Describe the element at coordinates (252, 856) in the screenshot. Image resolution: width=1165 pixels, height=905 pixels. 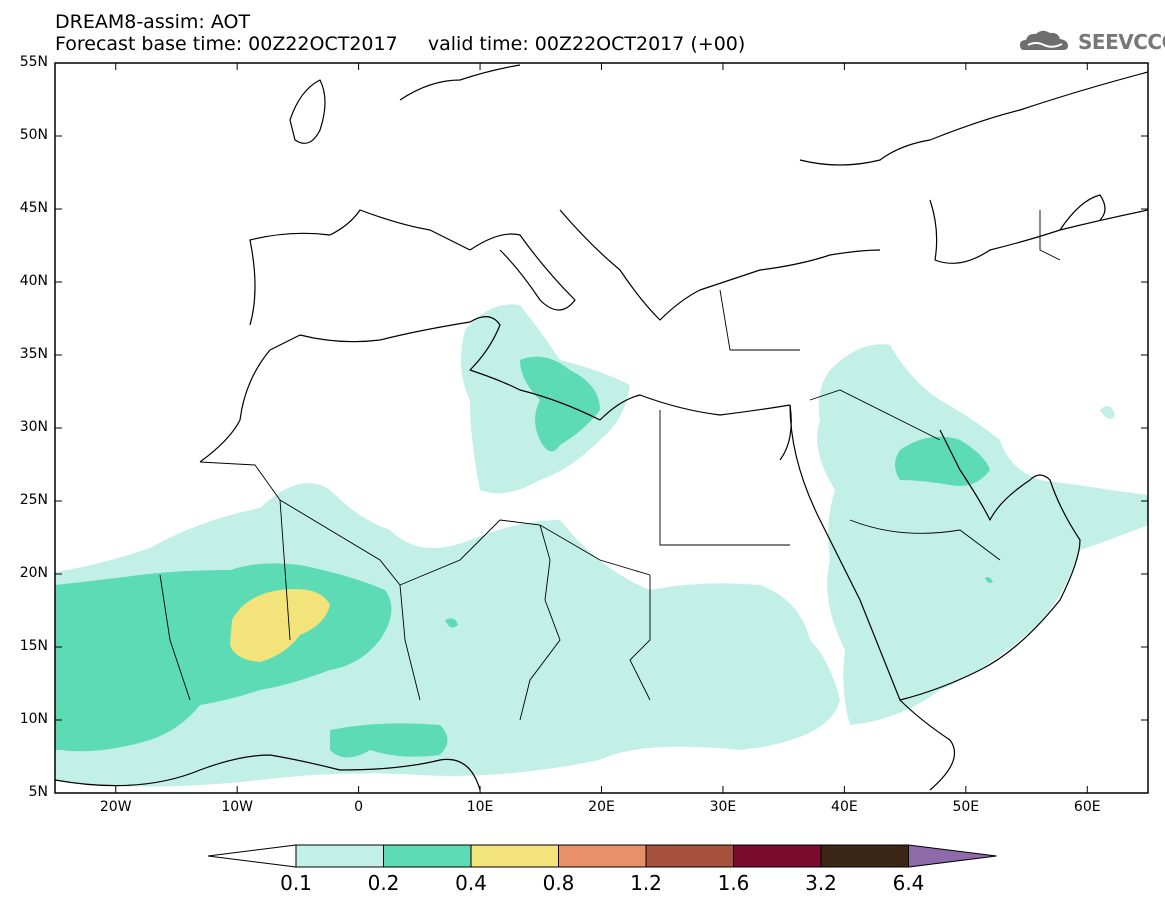
I see `colorbar-low-arrow` at that location.